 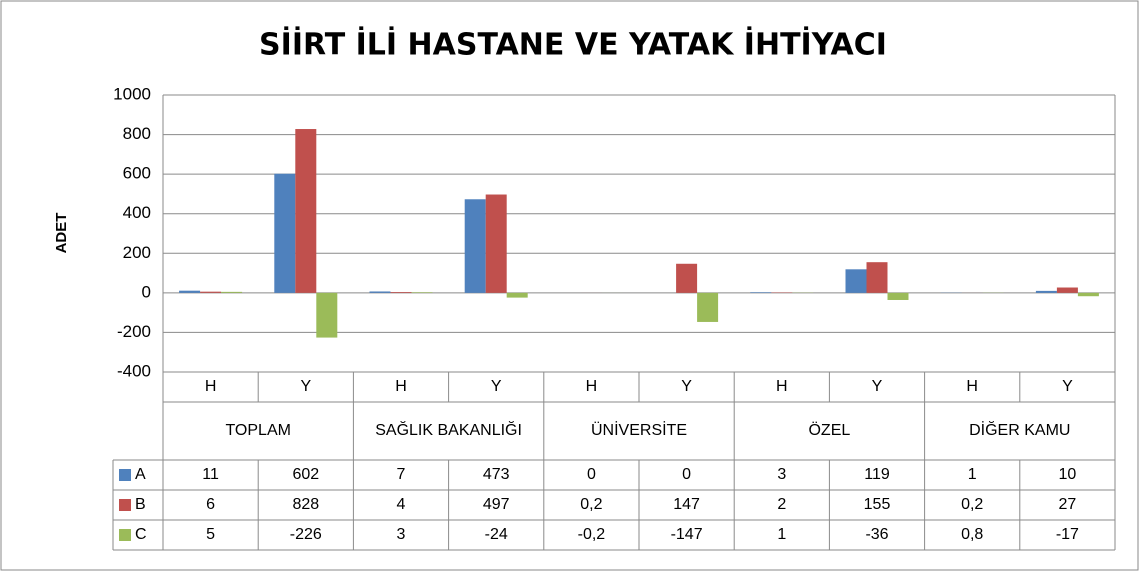 I want to click on table-value: 4, so click(x=401, y=504).